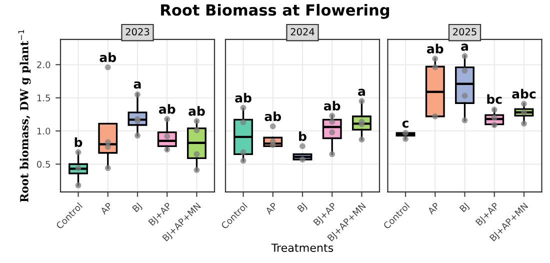 The width and height of the screenshot is (550, 263). Describe the element at coordinates (275, 11) in the screenshot. I see `text: Root Biomass at Flowering` at that location.